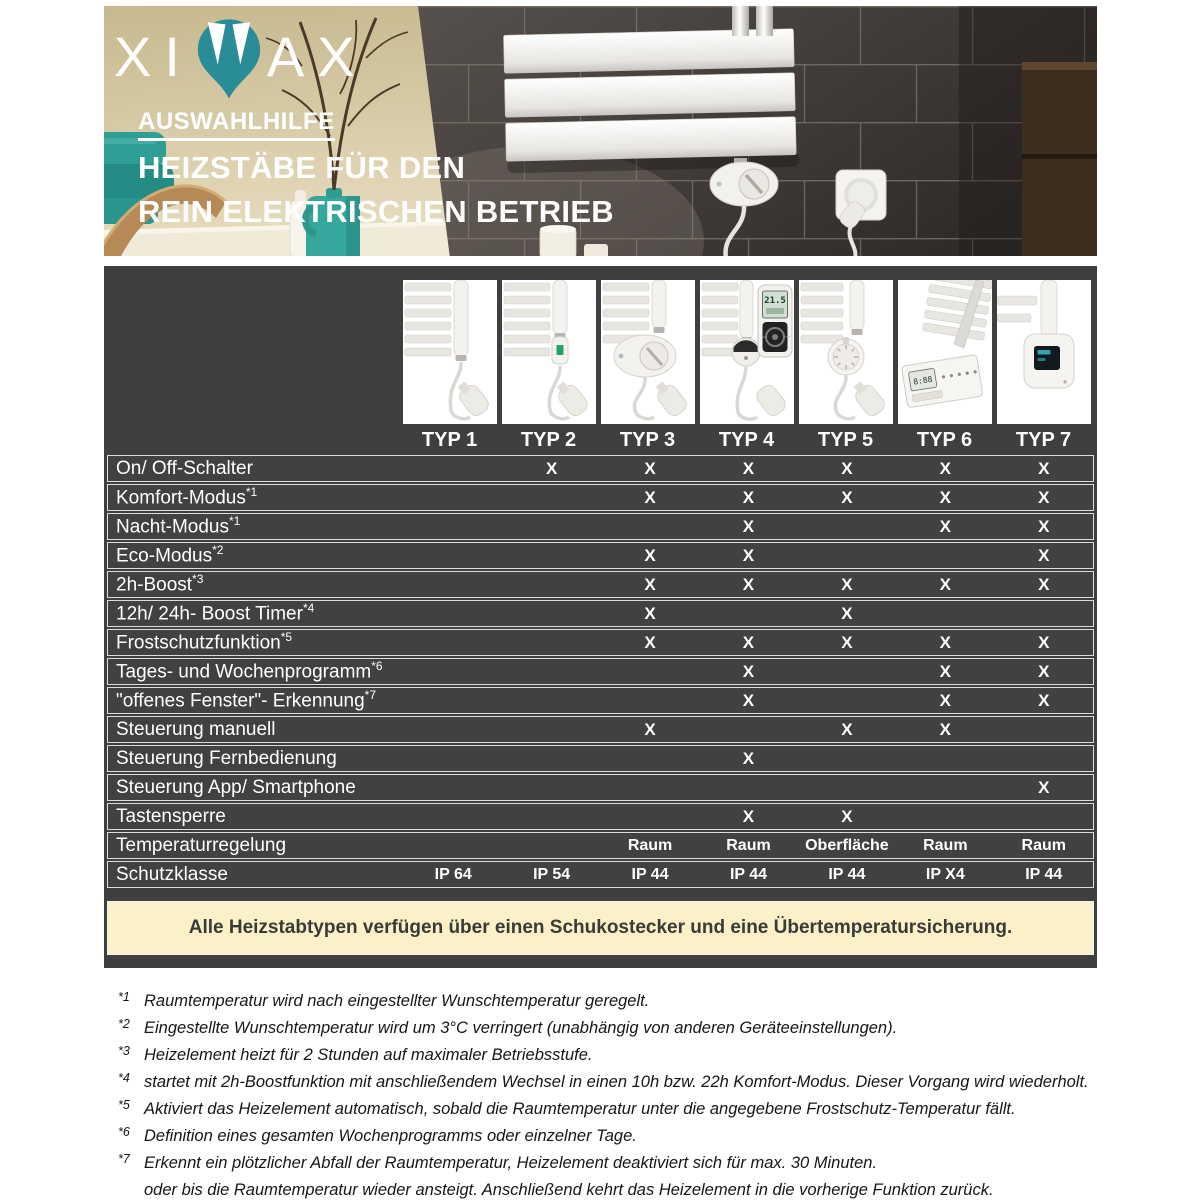 This screenshot has height=1200, width=1200. Describe the element at coordinates (124, 1105) in the screenshot. I see `footnote-marker: *5` at that location.